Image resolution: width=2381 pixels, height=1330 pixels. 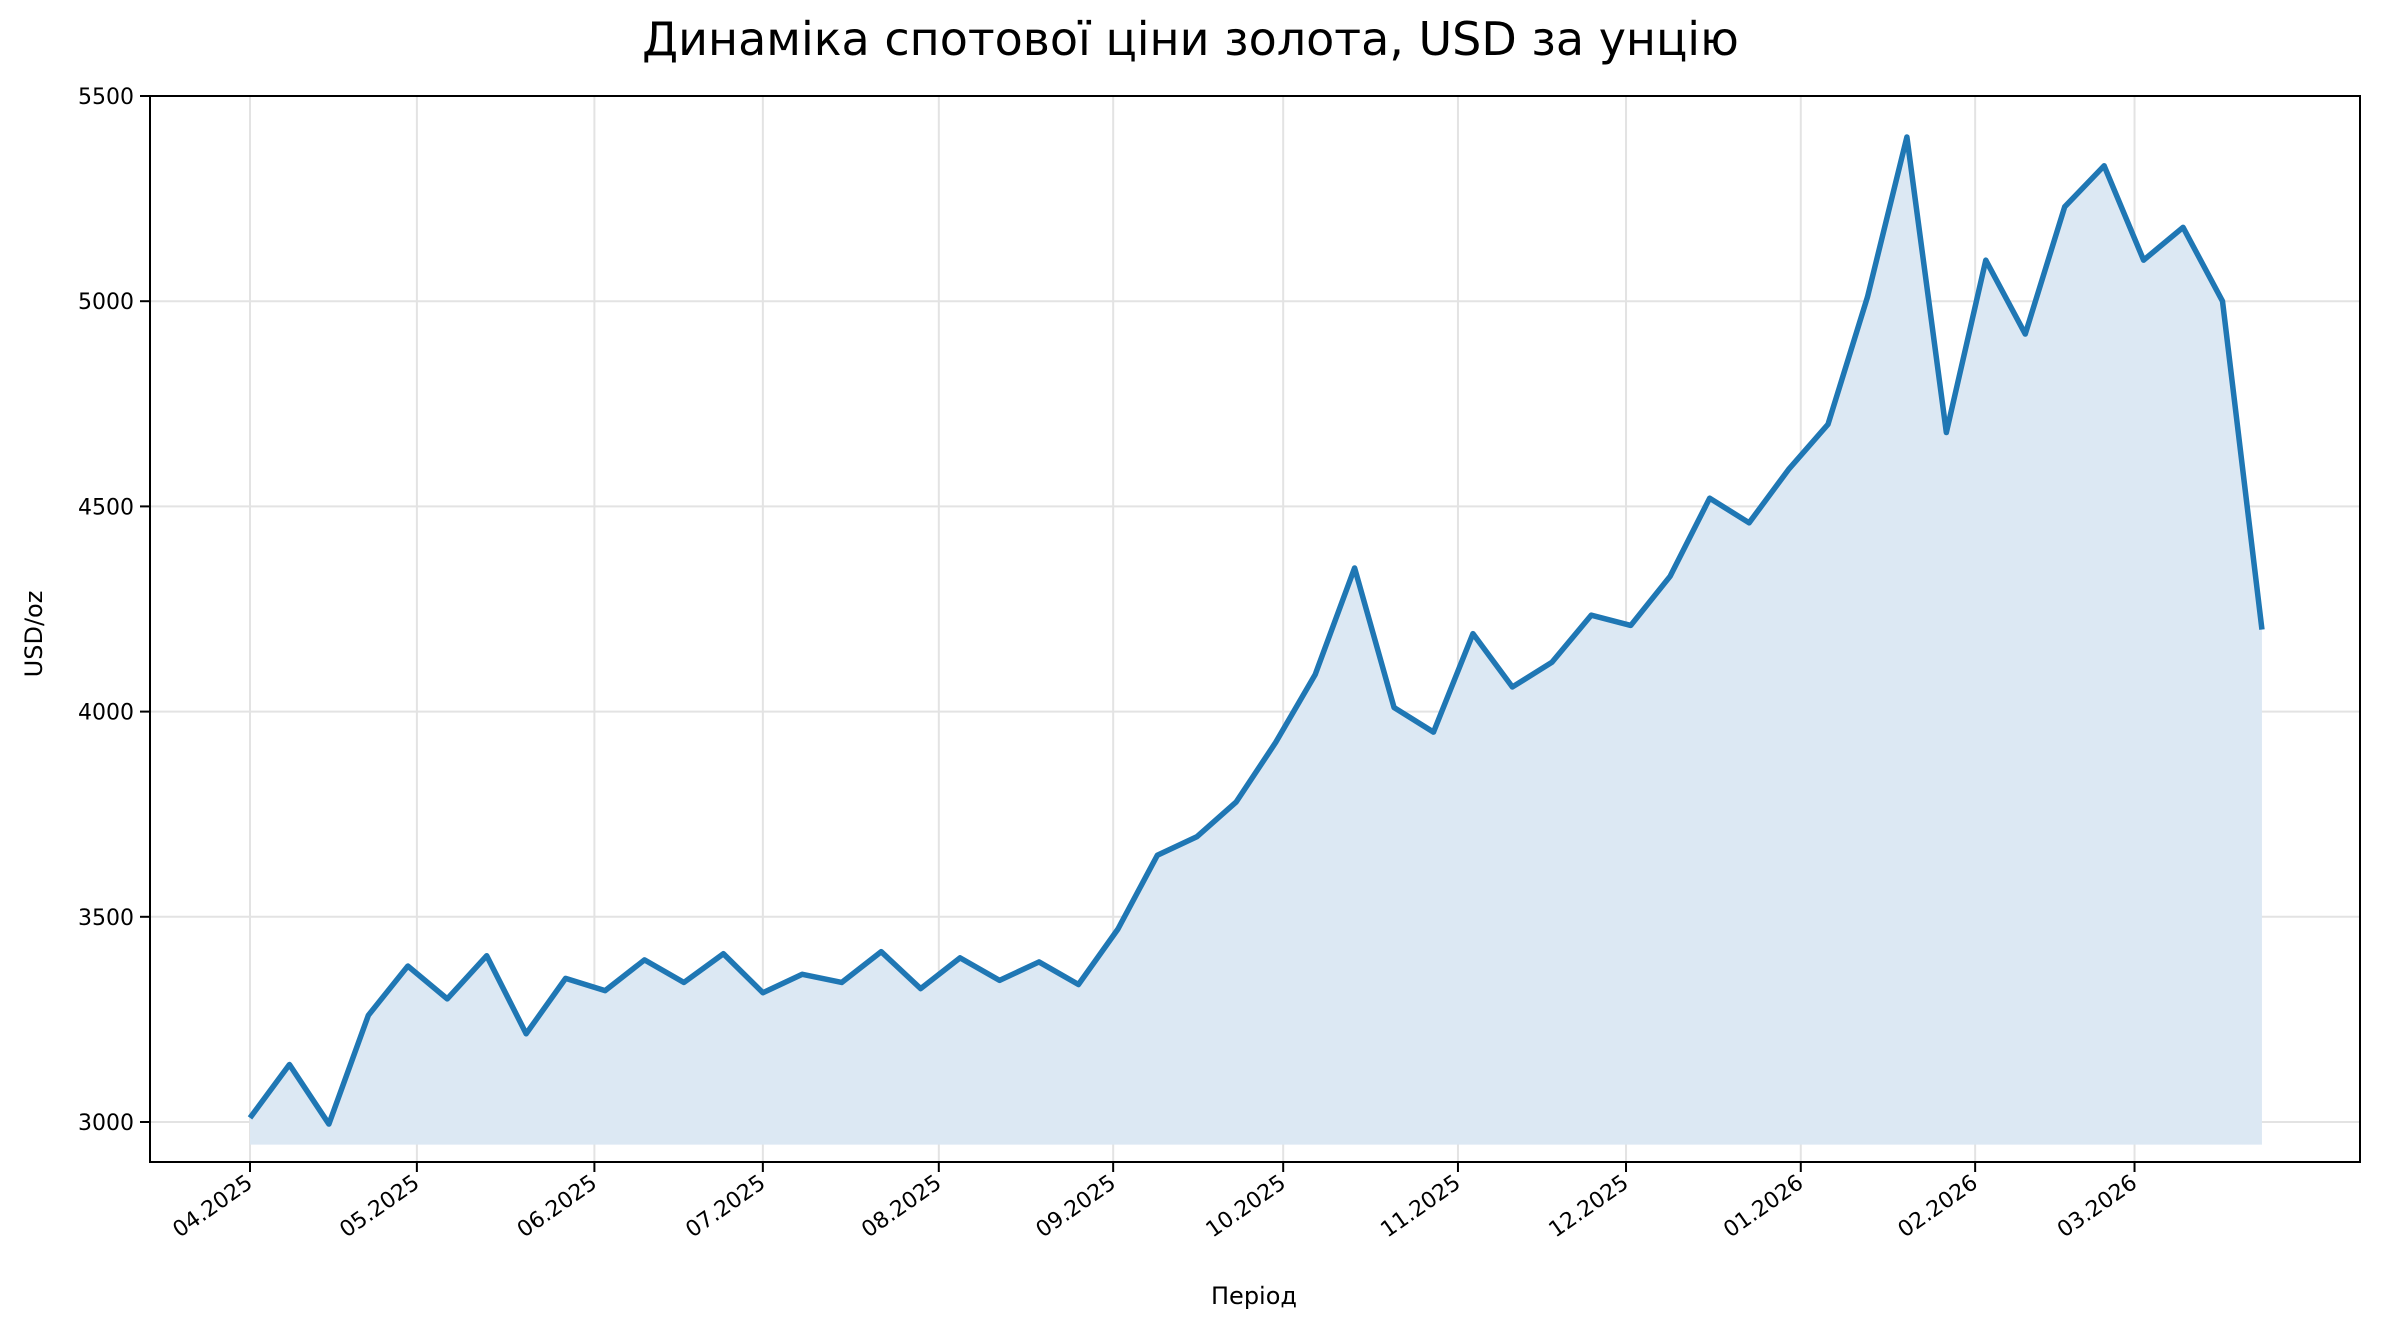 What do you see at coordinates (725, 1206) in the screenshot?
I see `x-tick-label: 07.2025` at bounding box center [725, 1206].